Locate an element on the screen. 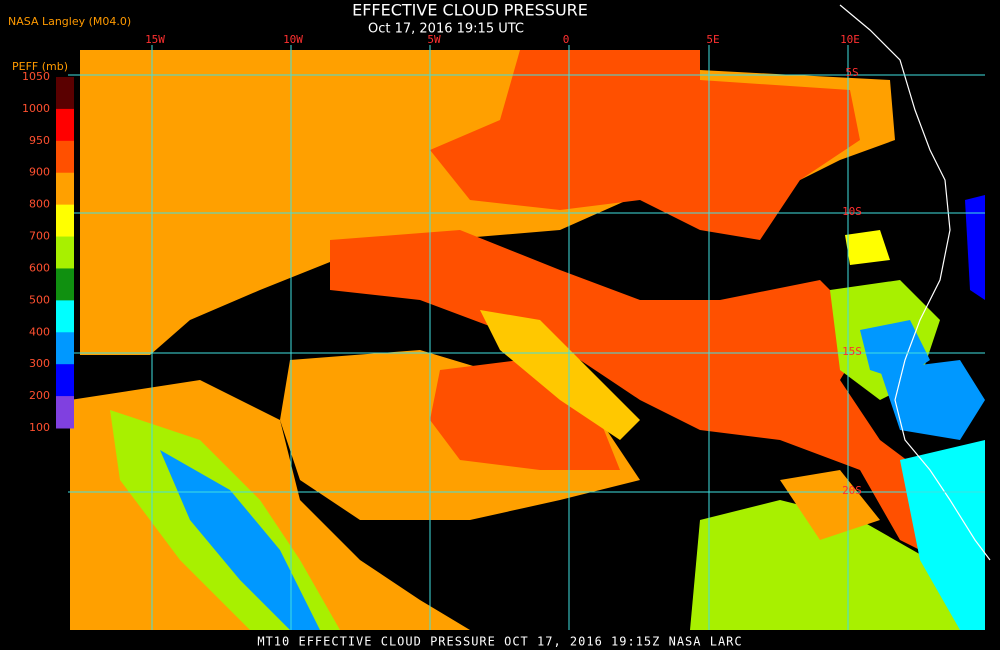 The width and height of the screenshot is (1000, 650). longitude-label: 10E is located at coordinates (850, 39).